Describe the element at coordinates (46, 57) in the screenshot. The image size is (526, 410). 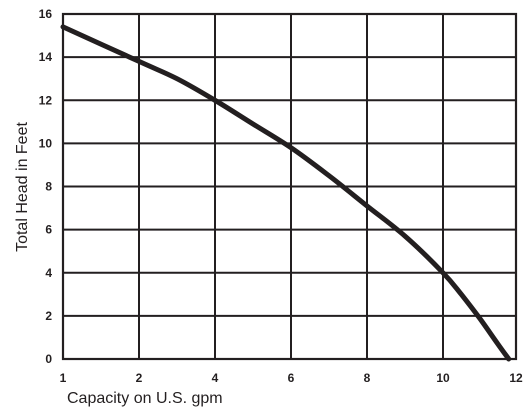
I see `y-tick-label: 14` at that location.